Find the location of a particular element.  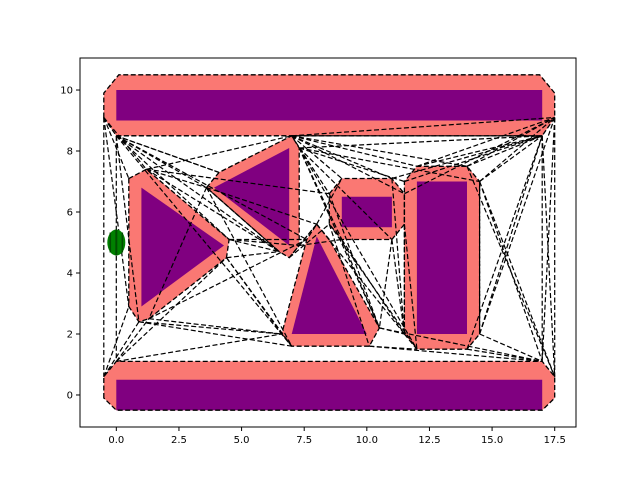

y-tick-label: 10 is located at coordinates (66, 91).